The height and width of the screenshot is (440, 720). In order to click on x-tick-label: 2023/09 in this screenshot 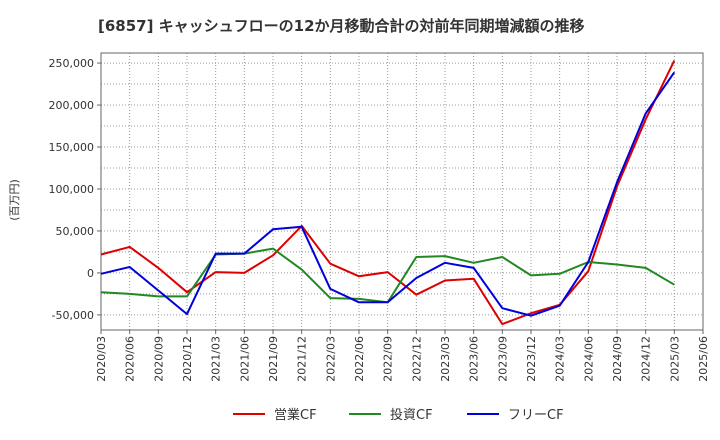, I will do `click(502, 359)`.